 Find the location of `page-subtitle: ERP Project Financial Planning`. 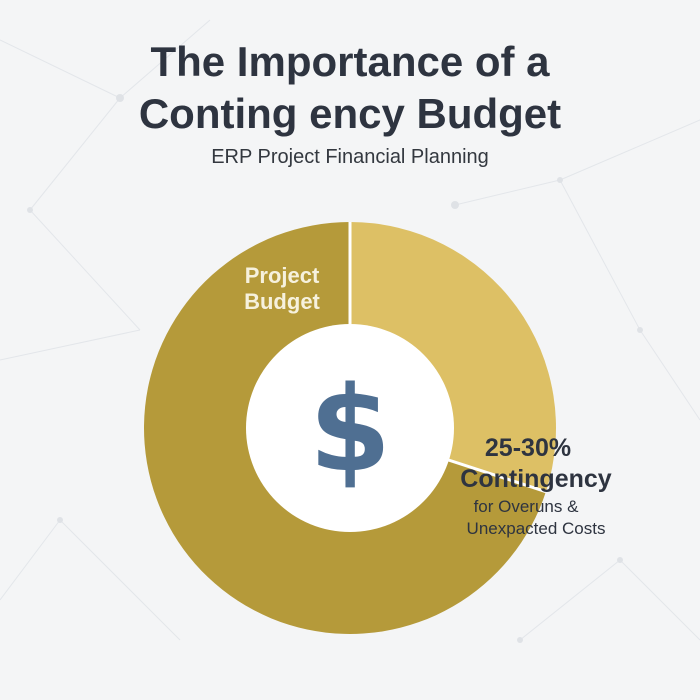

page-subtitle: ERP Project Financial Planning is located at coordinates (350, 157).